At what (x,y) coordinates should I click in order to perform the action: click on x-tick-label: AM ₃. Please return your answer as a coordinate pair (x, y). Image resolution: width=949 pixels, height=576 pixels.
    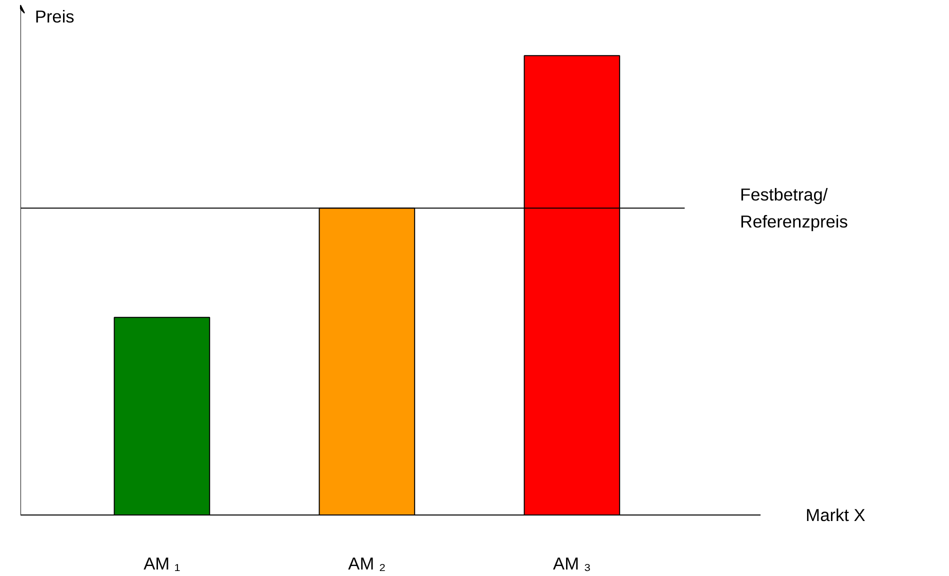
    Looking at the image, I should click on (572, 564).